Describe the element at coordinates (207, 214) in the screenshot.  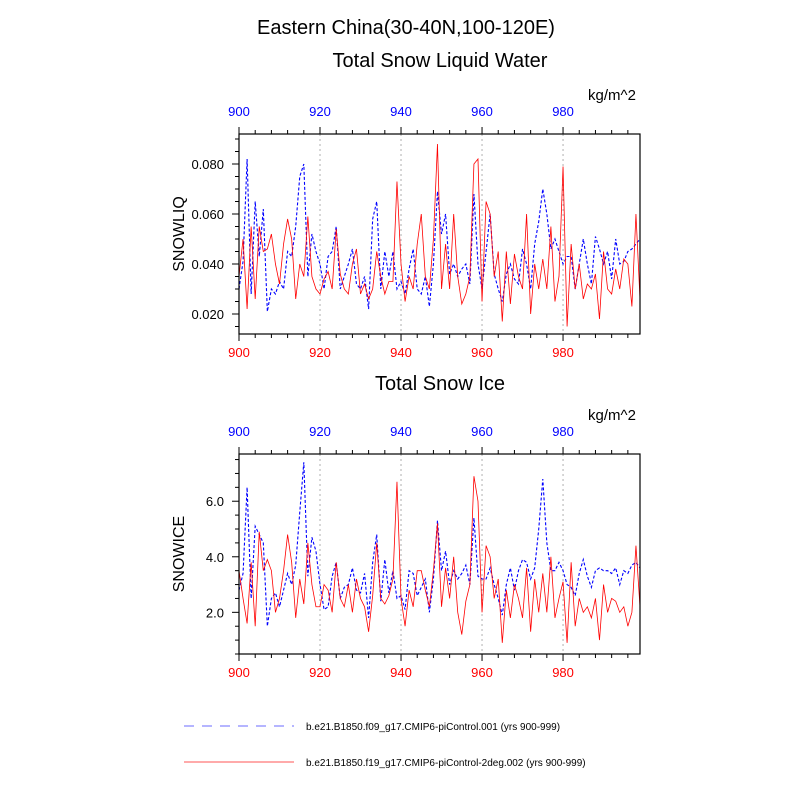
I see `y-tick-label: 0.060` at that location.